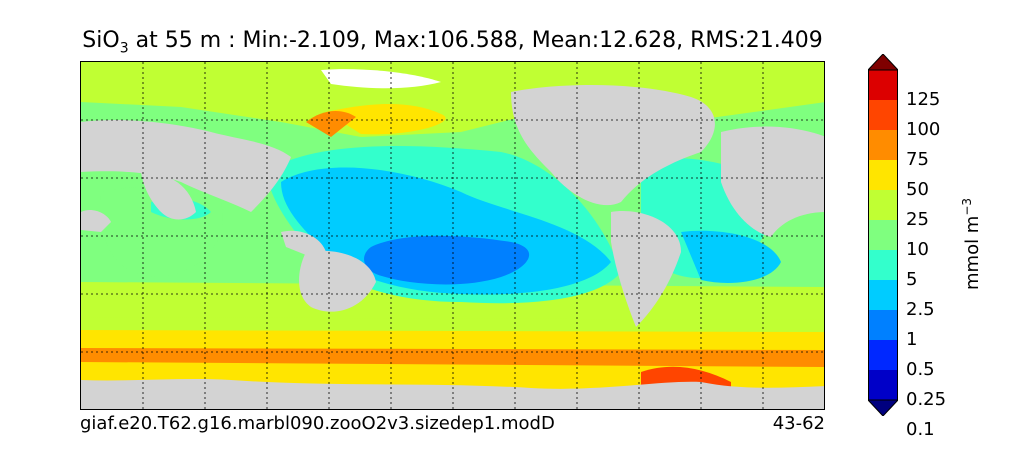 This screenshot has height=466, width=1015. Describe the element at coordinates (923, 129) in the screenshot. I see `colorbar-tick-label: 100` at that location.